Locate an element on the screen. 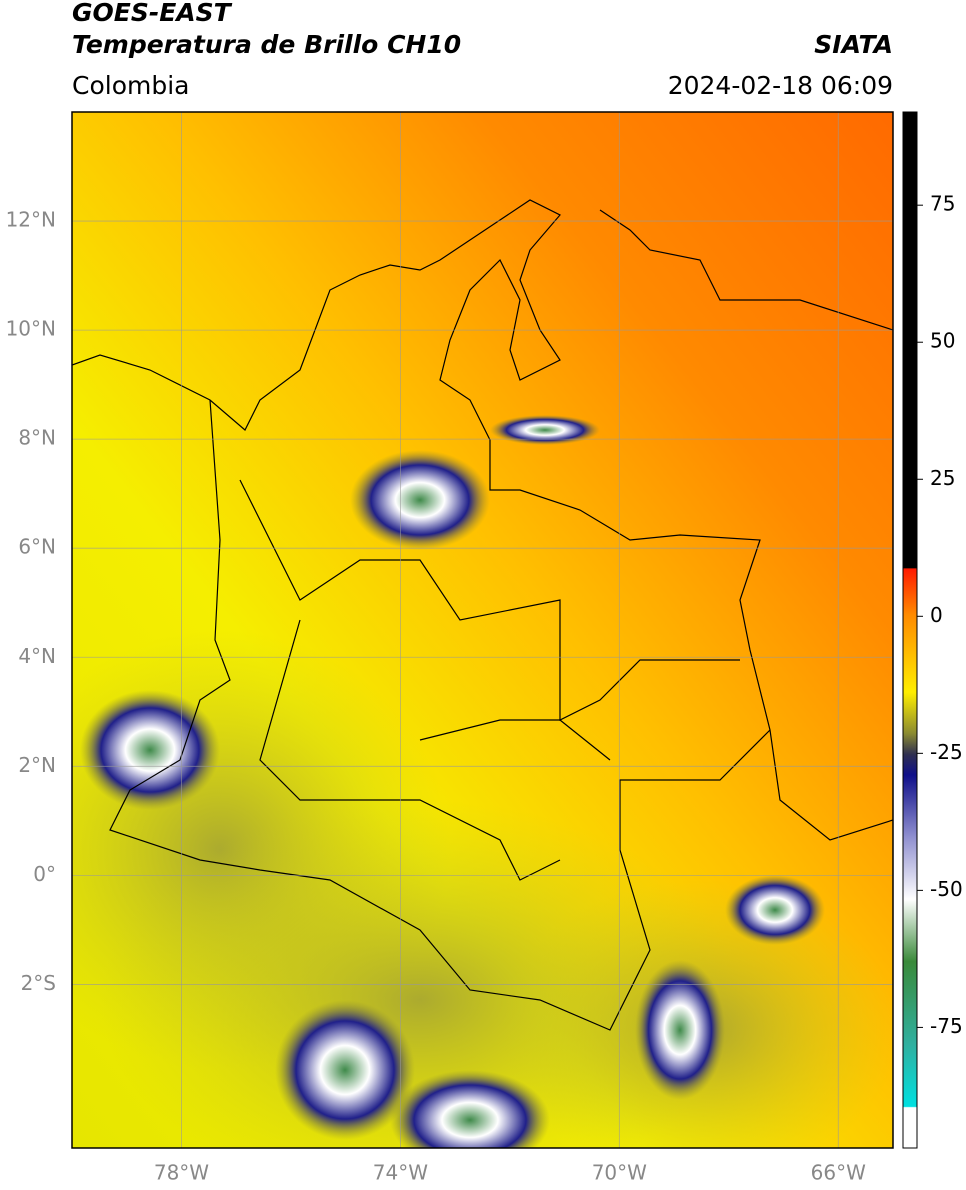 This screenshot has height=1190, width=966. colorbar-tick-label: -25 is located at coordinates (946, 752).